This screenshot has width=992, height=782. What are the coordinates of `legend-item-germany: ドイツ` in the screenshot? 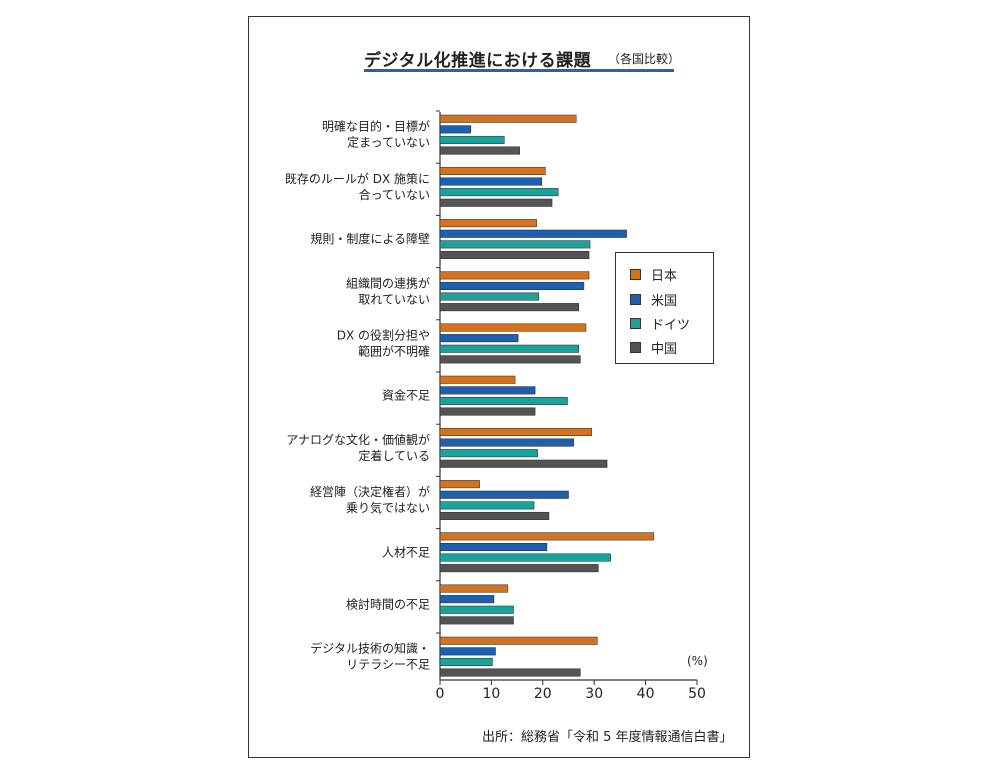 It's located at (660, 324).